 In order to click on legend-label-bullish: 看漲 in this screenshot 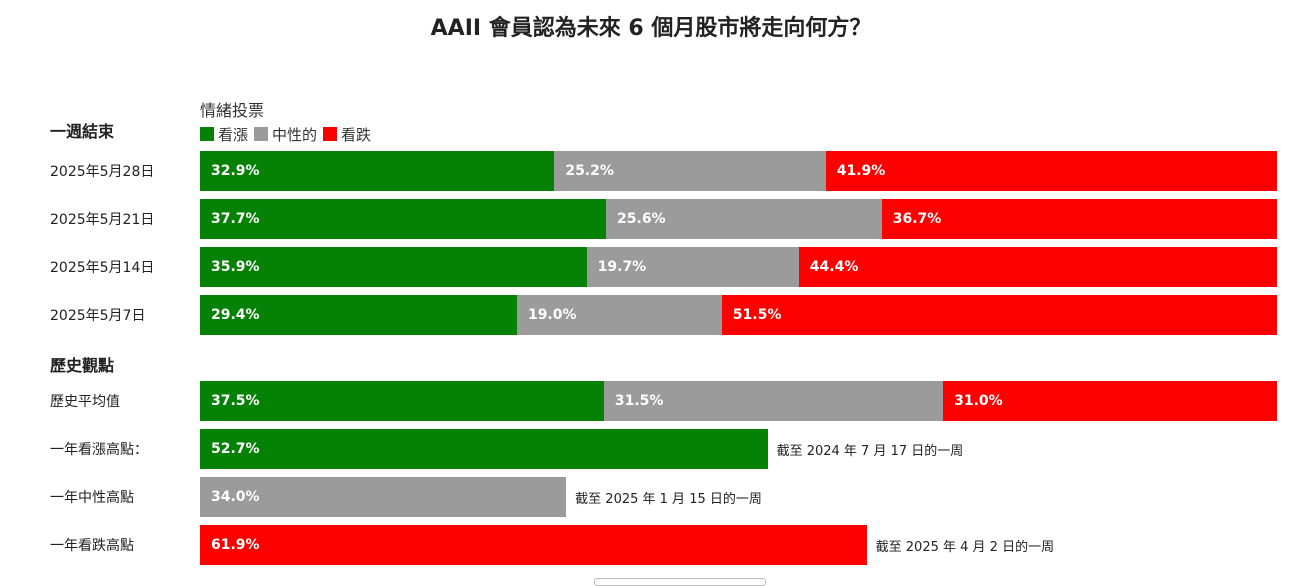, I will do `click(233, 134)`.